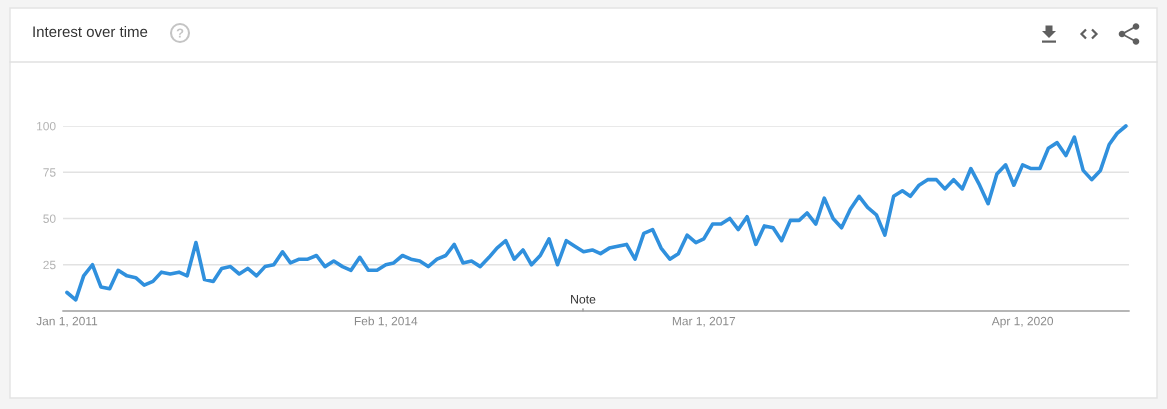 The height and width of the screenshot is (409, 1167). Describe the element at coordinates (46, 126) in the screenshot. I see `y-tick-label: 100` at that location.